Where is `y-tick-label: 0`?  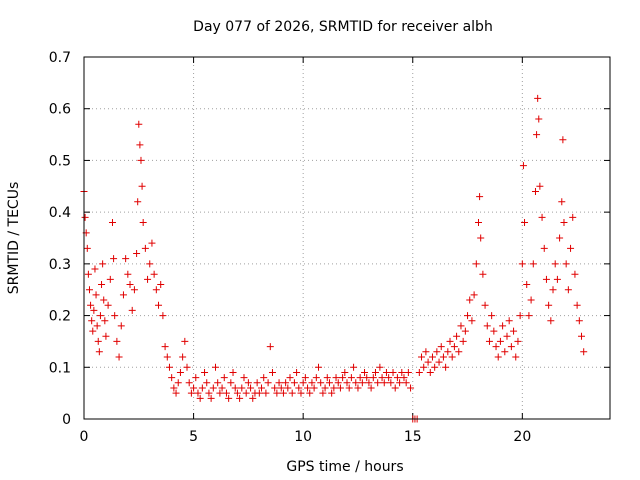
y-tick-label: 0 is located at coordinates (66, 420).